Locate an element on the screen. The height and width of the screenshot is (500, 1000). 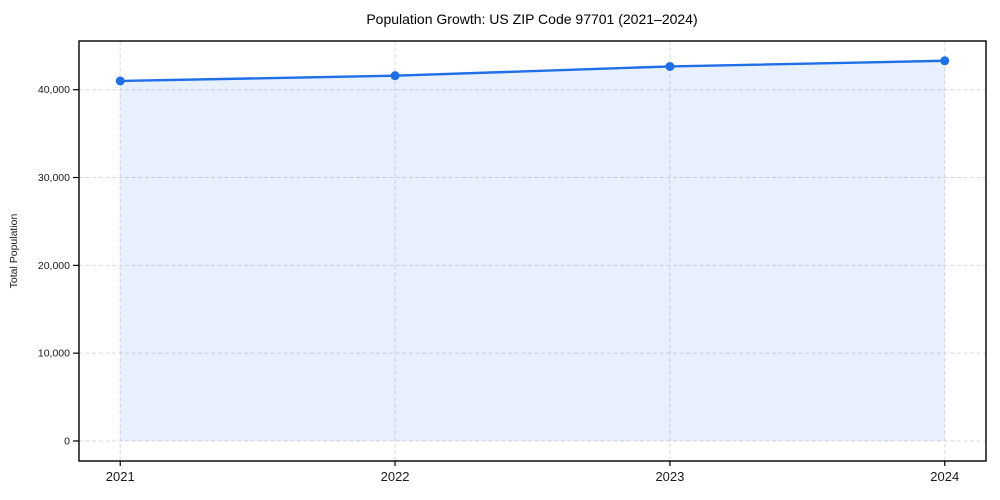
y-tick-label: 0 is located at coordinates (67, 441).